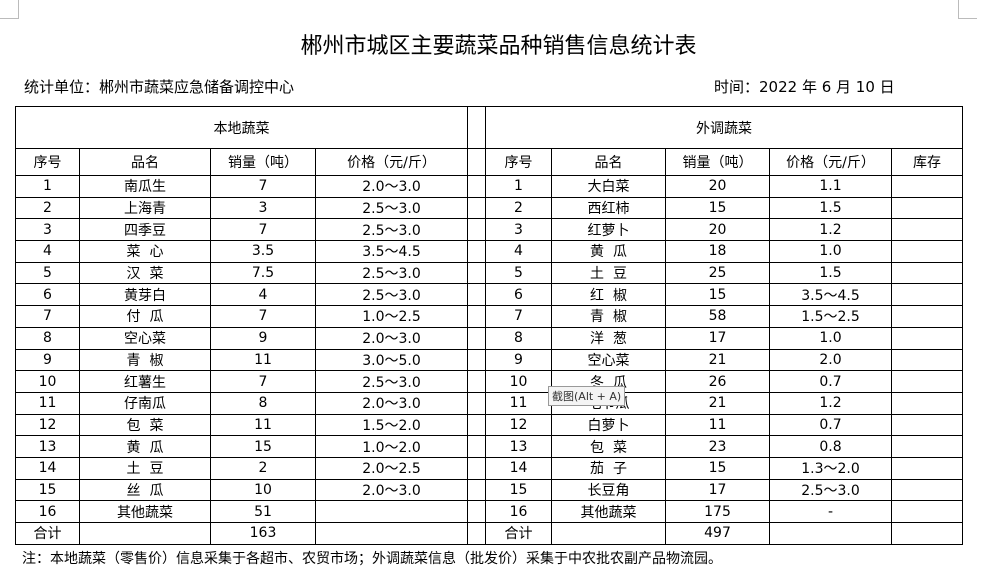 The width and height of the screenshot is (997, 582). Describe the element at coordinates (717, 381) in the screenshot. I see `cell: 26` at that location.